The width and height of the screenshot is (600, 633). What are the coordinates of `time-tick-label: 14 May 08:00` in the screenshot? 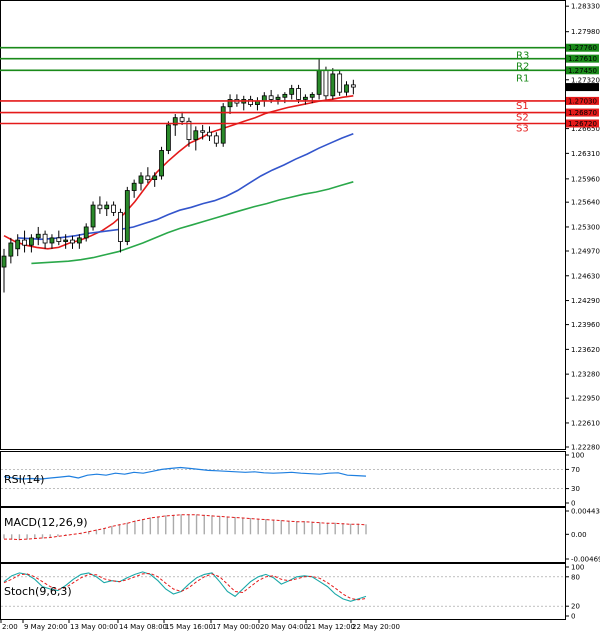 It's located at (143, 627).